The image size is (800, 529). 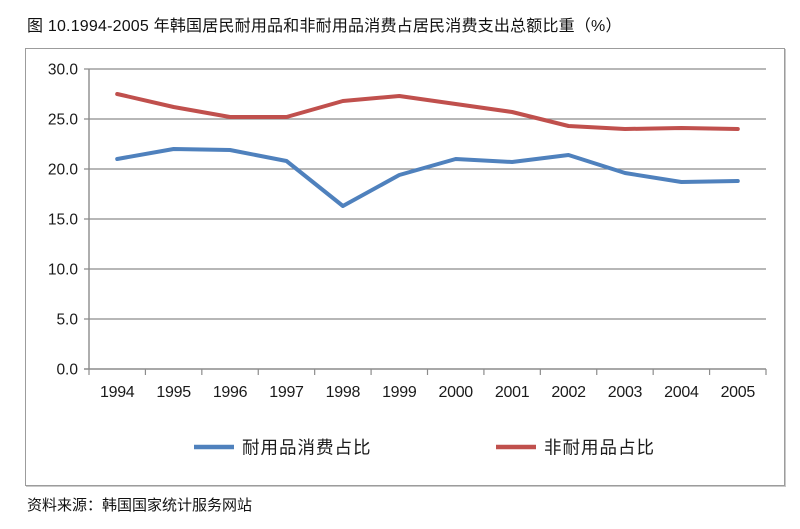 I want to click on x-tick-label: 2002, so click(x=568, y=392).